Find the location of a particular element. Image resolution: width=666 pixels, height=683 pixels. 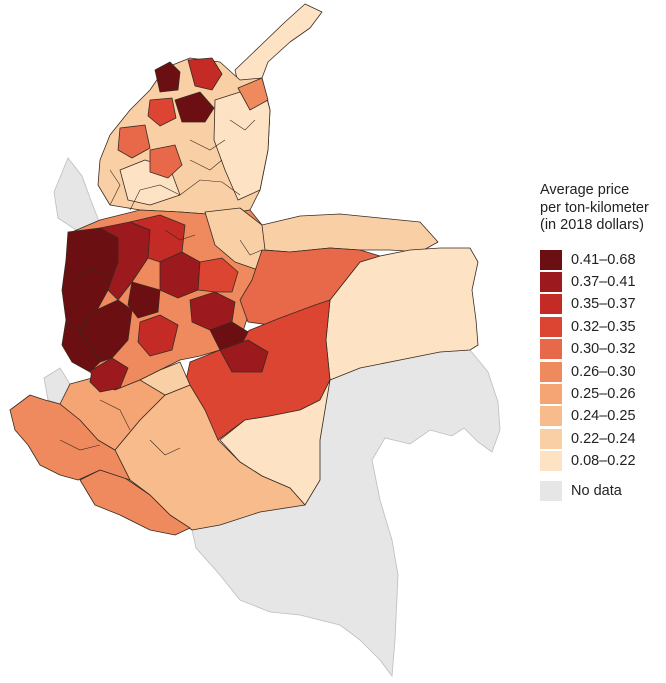

legend-title-line-3: (in 2018 dollars) is located at coordinates (592, 225).